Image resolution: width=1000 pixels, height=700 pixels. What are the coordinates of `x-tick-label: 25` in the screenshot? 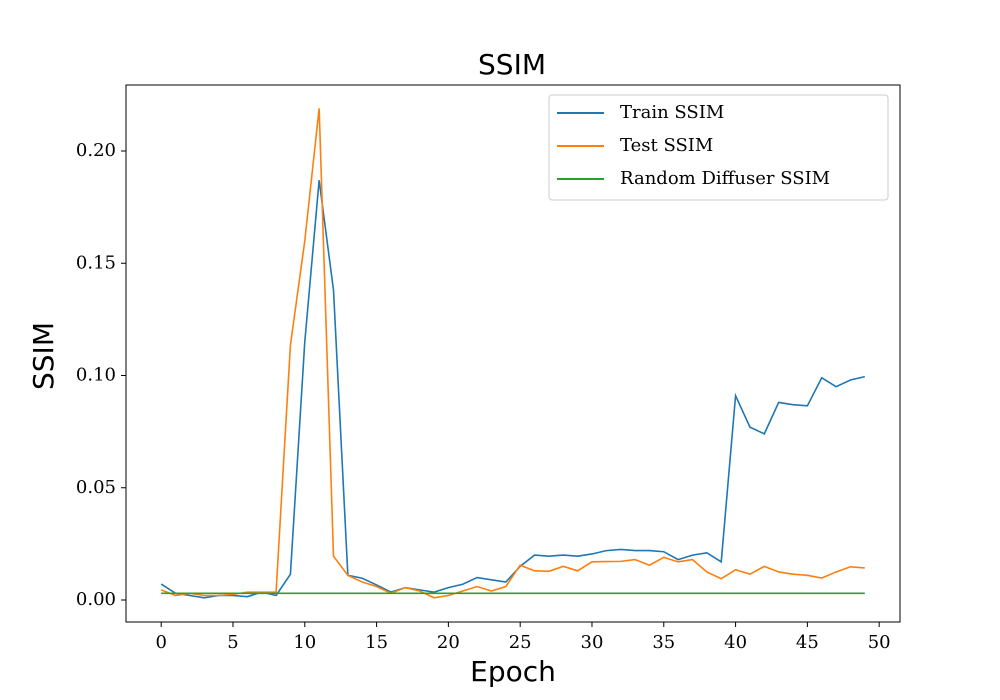 It's located at (520, 642).